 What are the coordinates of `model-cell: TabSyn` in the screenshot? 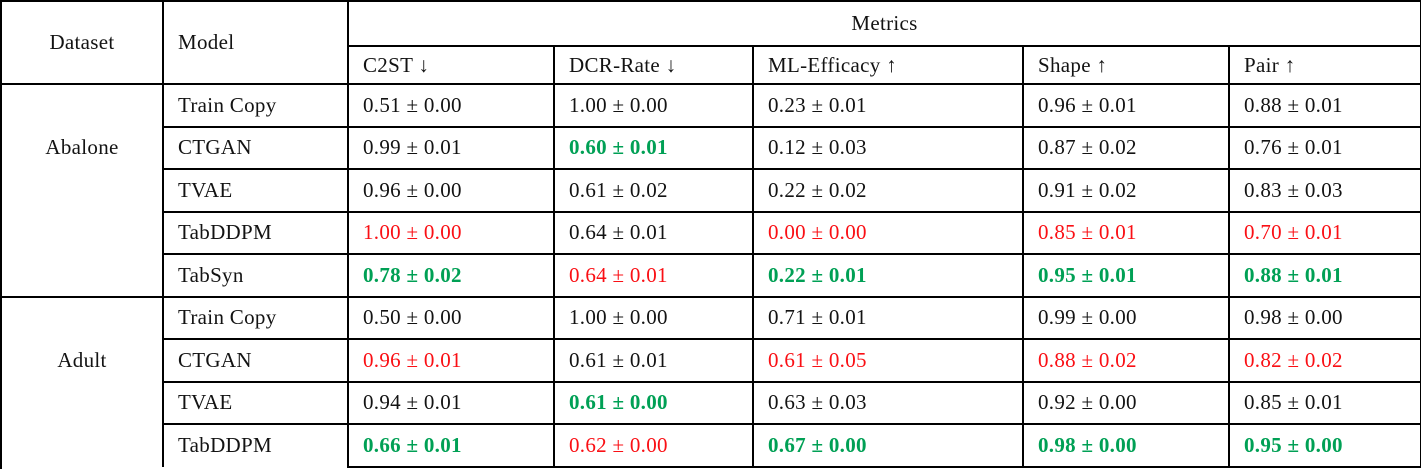 It's located at (255, 275).